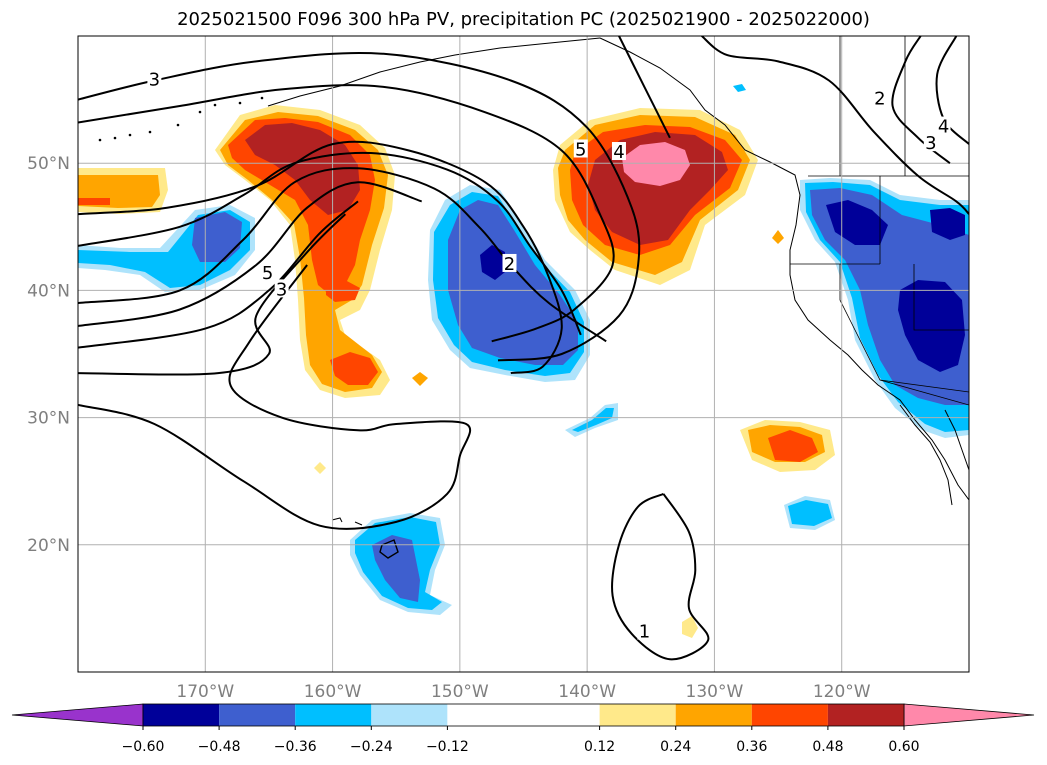  Describe the element at coordinates (903, 747) in the screenshot. I see `colorbar-tick-label: 0.60` at that location.